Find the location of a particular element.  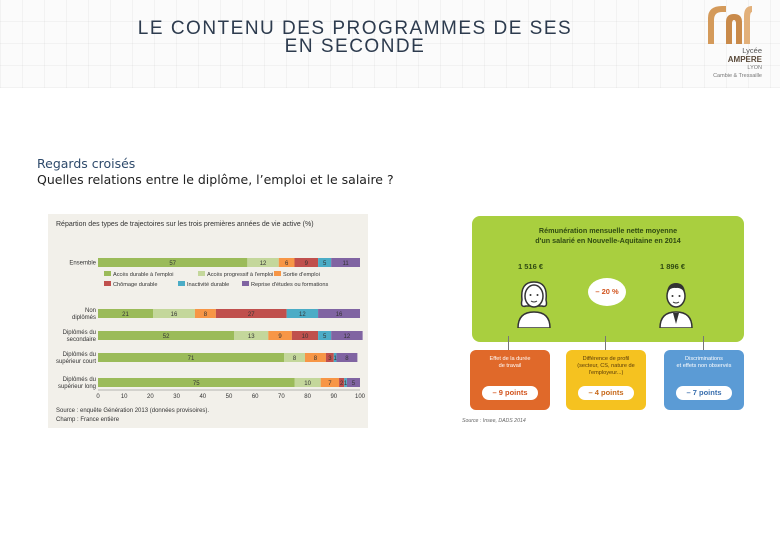

bar-value-label: 71 is located at coordinates (191, 359).